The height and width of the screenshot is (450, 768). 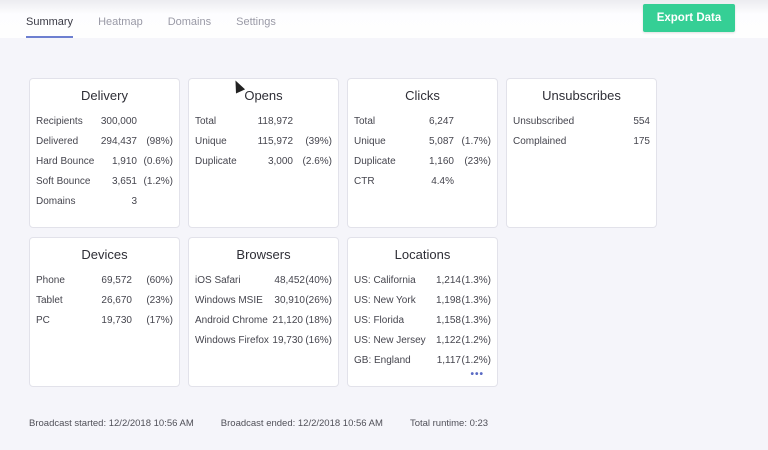 I want to click on stat-row: Total 118,972, so click(x=263, y=123).